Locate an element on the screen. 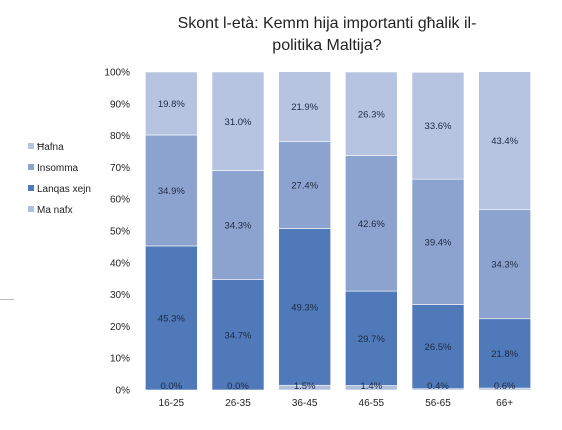 Image resolution: width=562 pixels, height=430 pixels. data-label: 45.3% is located at coordinates (171, 318).